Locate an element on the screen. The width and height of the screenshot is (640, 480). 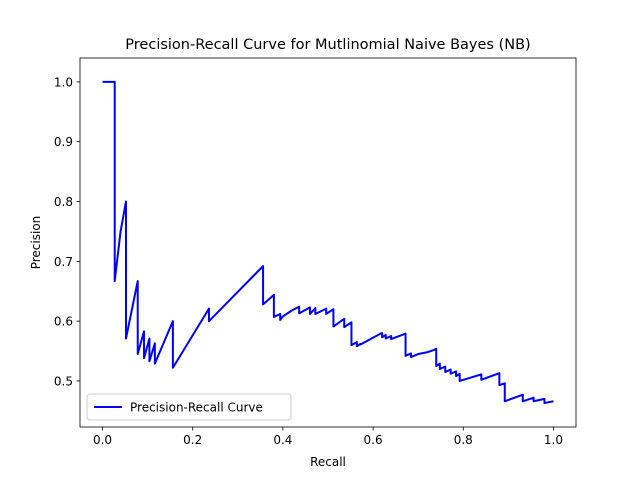
y-tick-label: 0.9 is located at coordinates (63, 142).